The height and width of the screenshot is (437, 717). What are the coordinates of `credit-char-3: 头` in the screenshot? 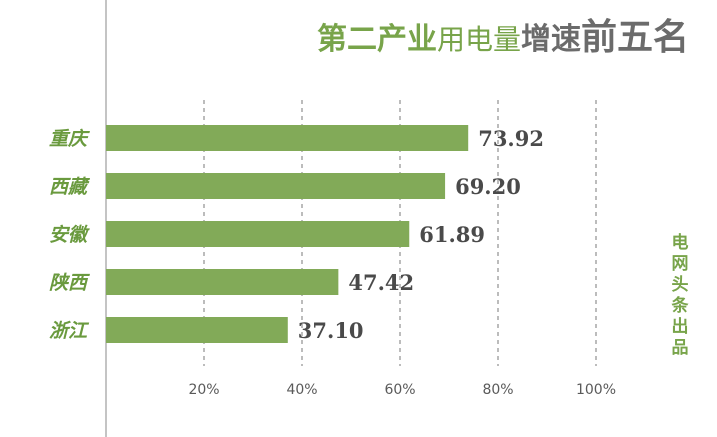 It's located at (680, 285).